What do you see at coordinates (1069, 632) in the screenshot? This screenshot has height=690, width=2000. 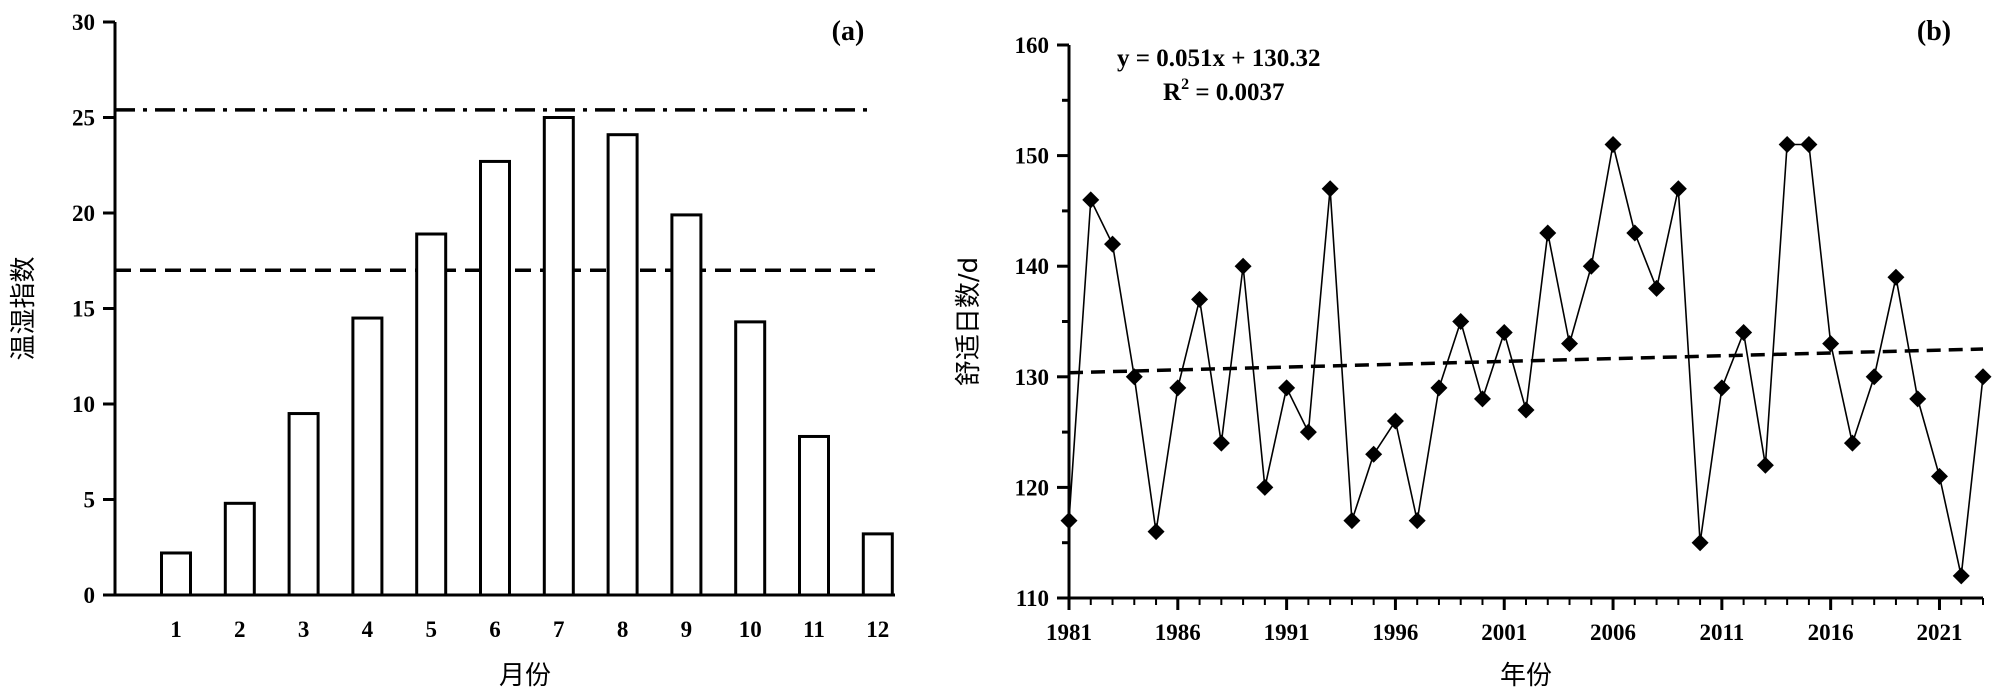 I see `x-tick-label-b: 1981` at bounding box center [1069, 632].